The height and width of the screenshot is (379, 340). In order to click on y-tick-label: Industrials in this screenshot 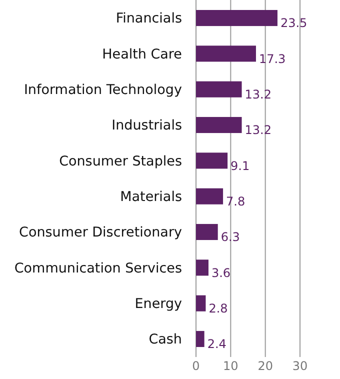, I will do `click(147, 126)`.